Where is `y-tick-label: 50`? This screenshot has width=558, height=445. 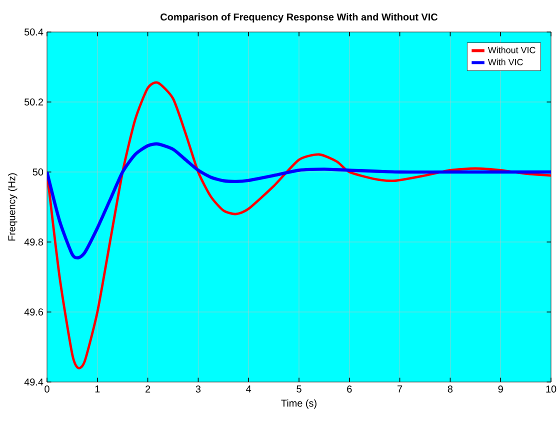 y-tick-label: 50 is located at coordinates (38, 172).